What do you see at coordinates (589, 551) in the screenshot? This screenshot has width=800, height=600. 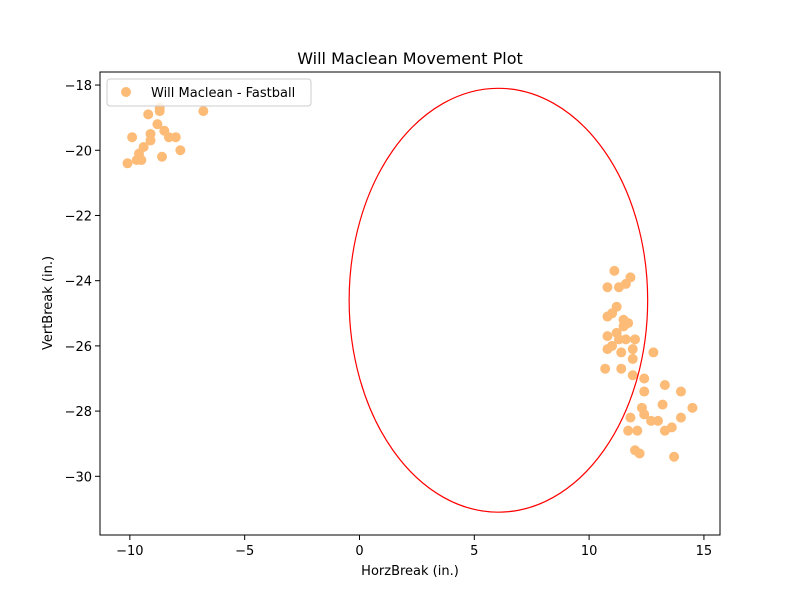 I see `x-tick-label: 10` at bounding box center [589, 551].